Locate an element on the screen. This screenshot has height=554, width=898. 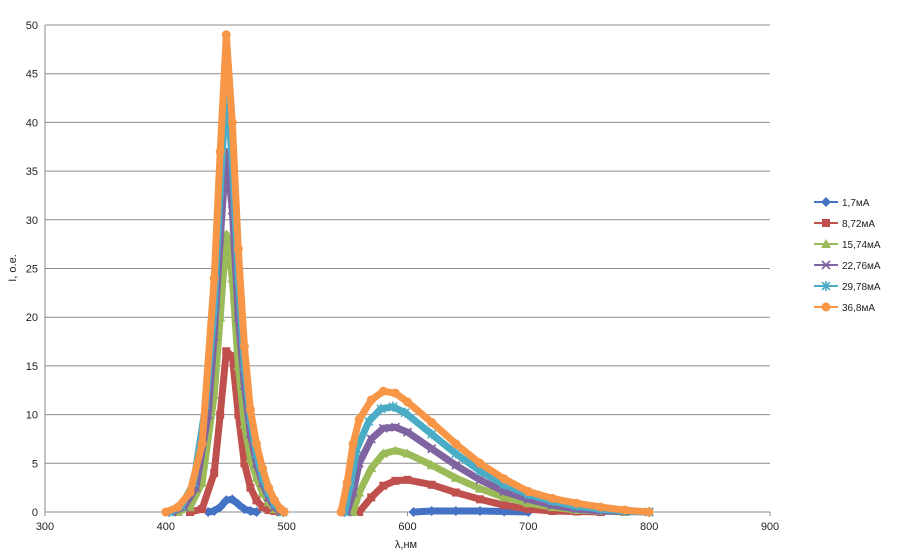
legend-item: 22,76мА is located at coordinates (847, 266).